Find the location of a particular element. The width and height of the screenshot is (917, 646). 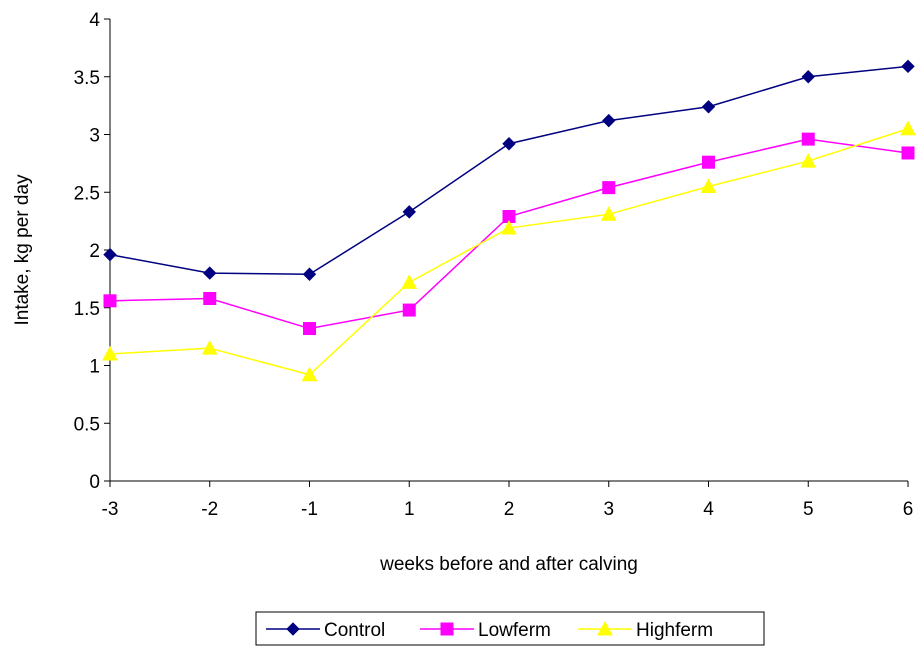

x-tick-label: 3 is located at coordinates (608, 509).